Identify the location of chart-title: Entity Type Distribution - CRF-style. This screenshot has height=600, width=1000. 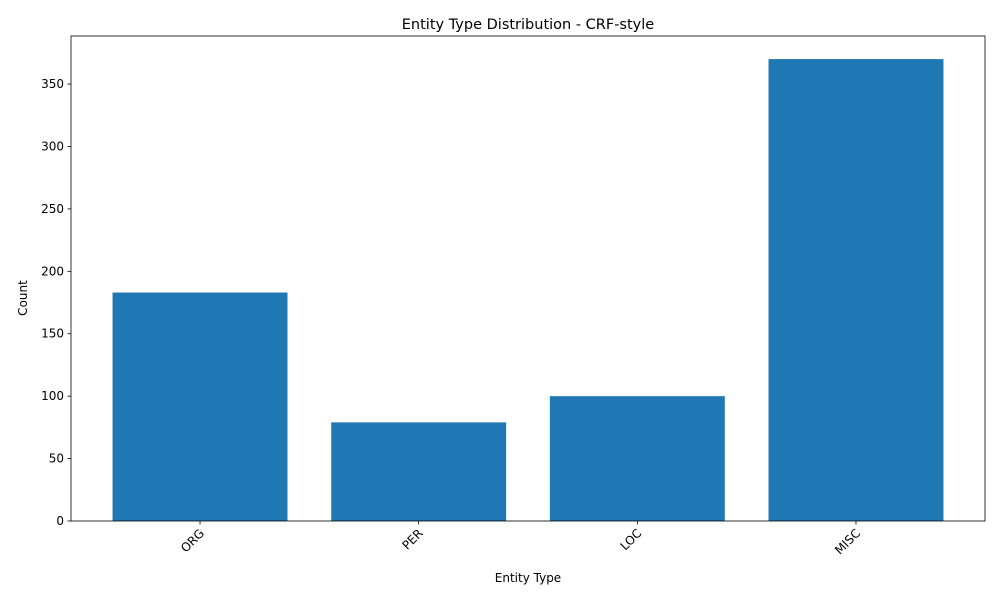
(528, 25).